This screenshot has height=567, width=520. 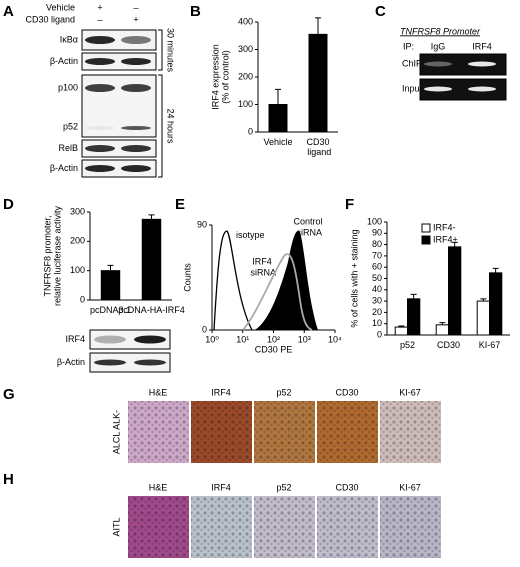 I want to click on panel-label: A, so click(x=8, y=11).